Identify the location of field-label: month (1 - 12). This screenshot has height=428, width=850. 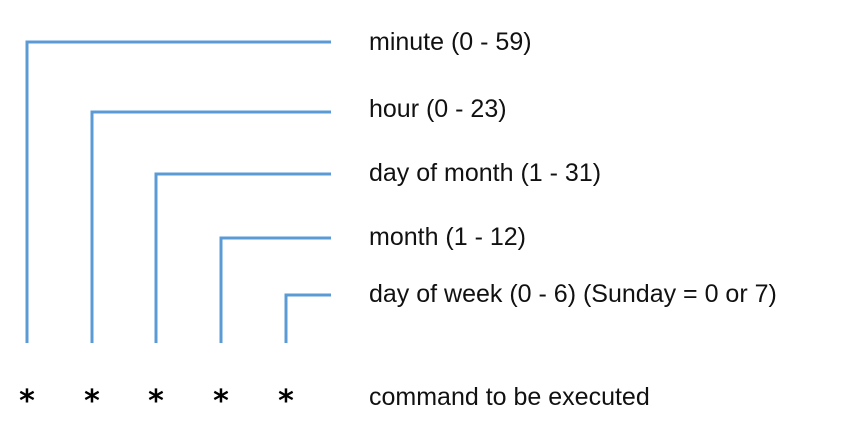
(448, 237).